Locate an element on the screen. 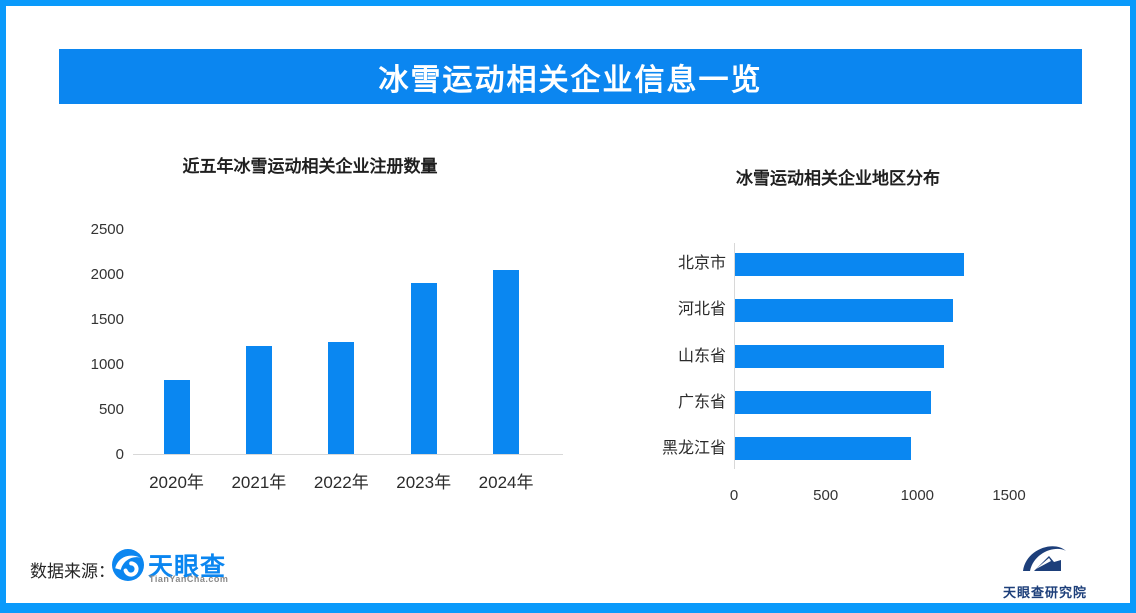 The image size is (1136, 613). x-tick-label: 0 is located at coordinates (734, 495).